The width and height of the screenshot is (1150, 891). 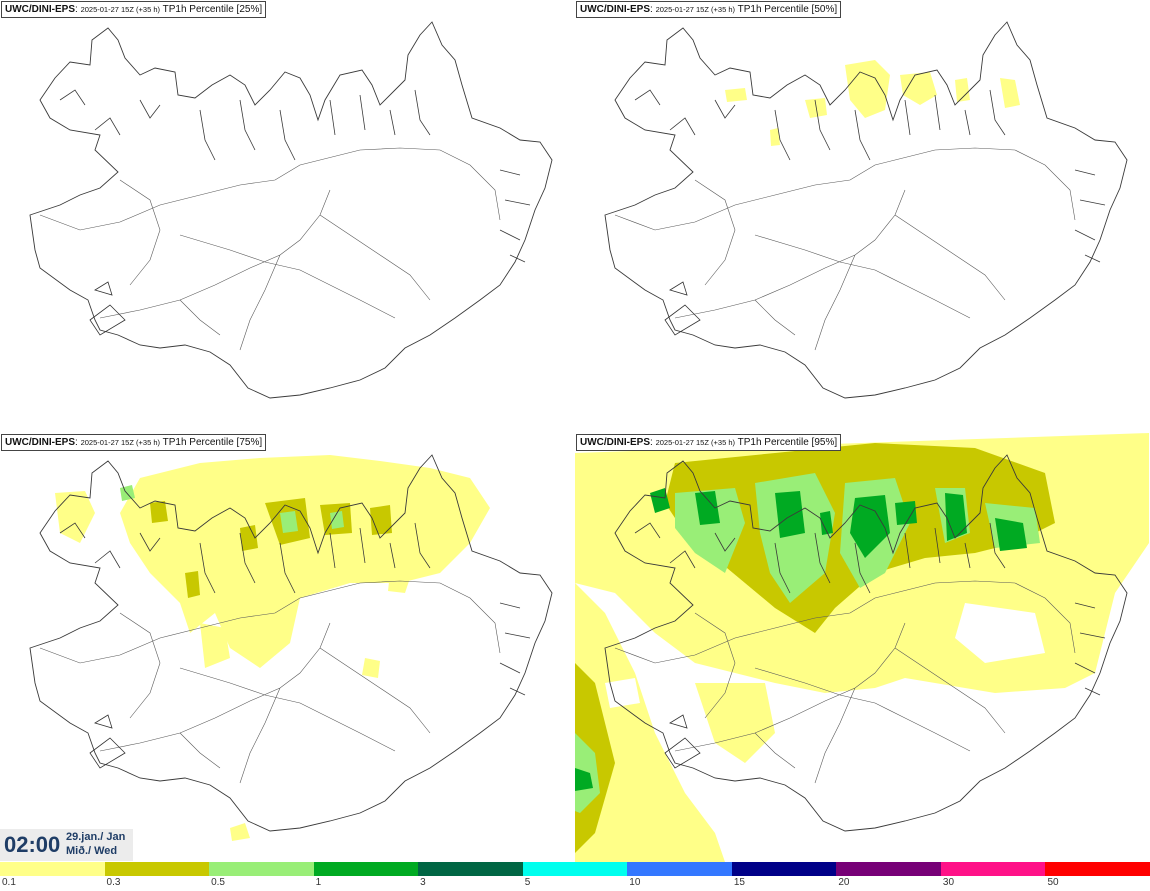 I want to click on legend-tick-label: 15, so click(x=739, y=882).